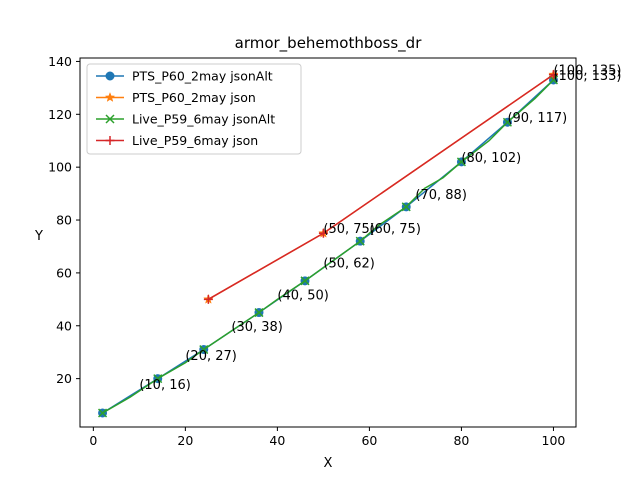 Image resolution: width=640 pixels, height=480 pixels. I want to click on y-axis-label: Y, so click(38, 236).